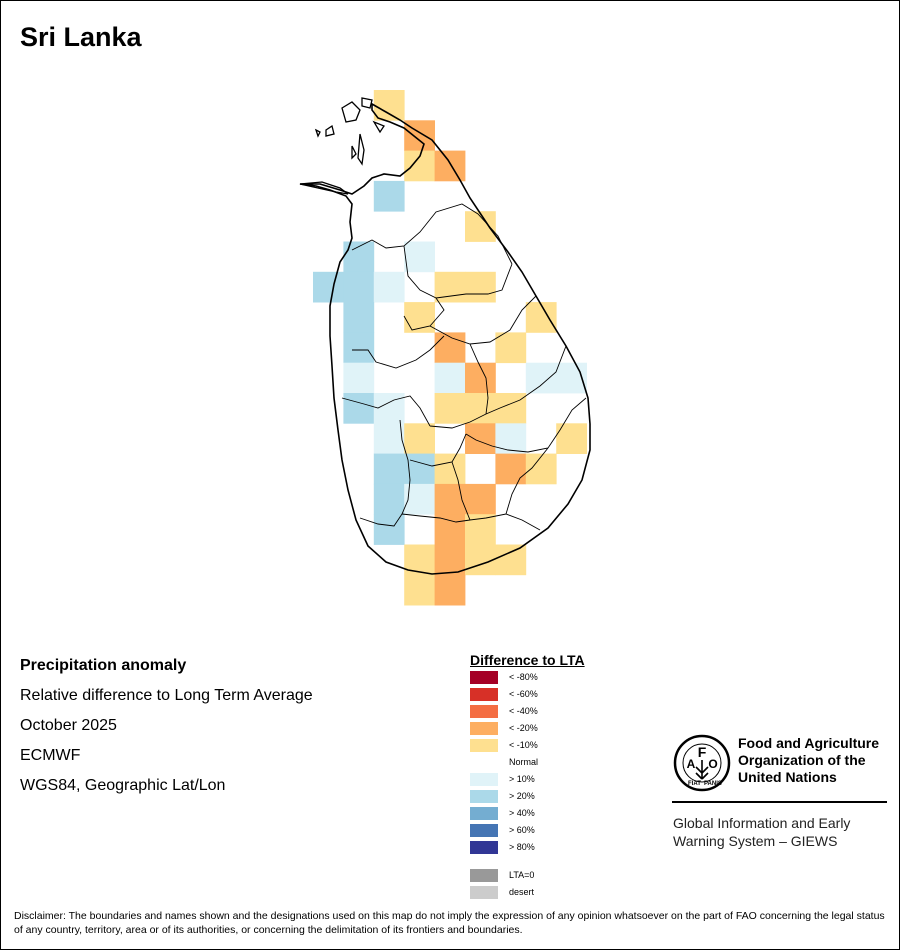 The height and width of the screenshot is (950, 900). What do you see at coordinates (123, 785) in the screenshot?
I see `info-projection: WGS84, Geographic Lat/Lon` at bounding box center [123, 785].